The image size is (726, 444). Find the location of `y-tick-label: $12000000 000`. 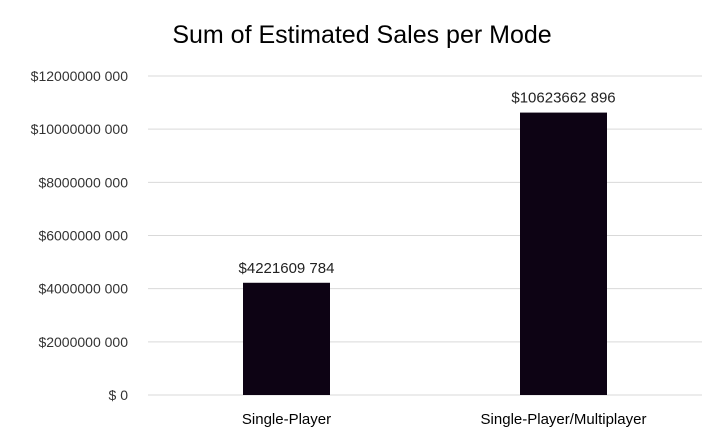

y-tick-label: $12000000 000 is located at coordinates (80, 76).